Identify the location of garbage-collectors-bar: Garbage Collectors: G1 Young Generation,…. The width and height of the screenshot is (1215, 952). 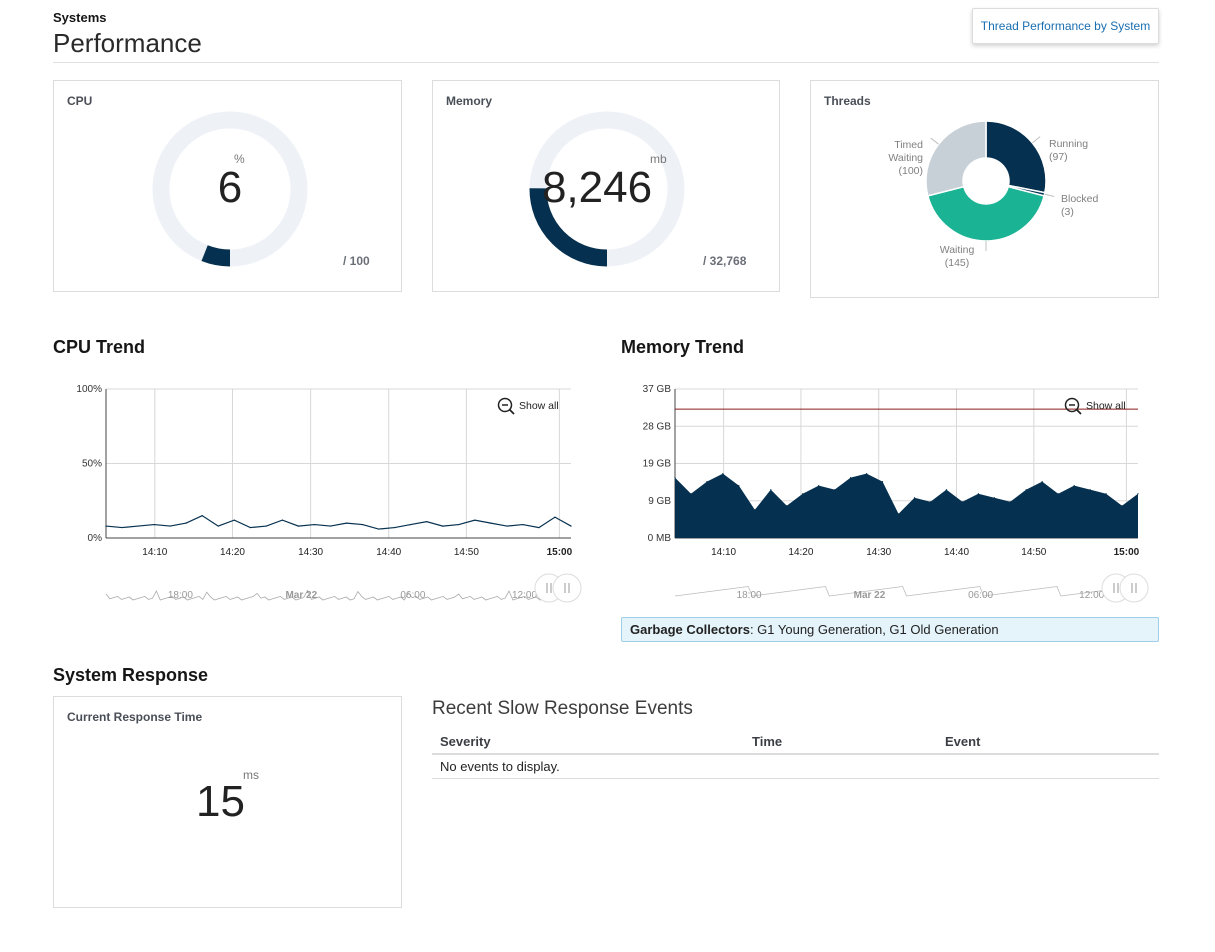
(890, 629).